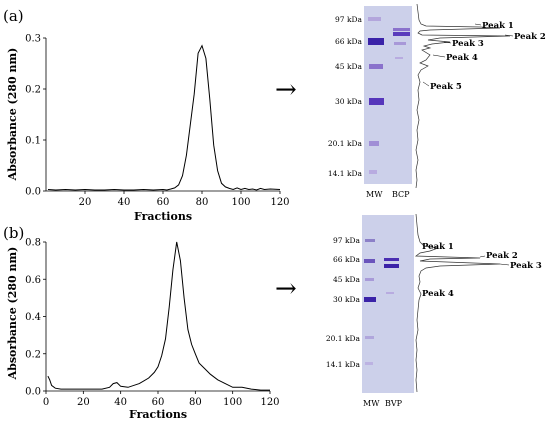 The image size is (550, 424). What do you see at coordinates (457, 303) in the screenshot?
I see `gel-b-densitometry-trace` at bounding box center [457, 303].